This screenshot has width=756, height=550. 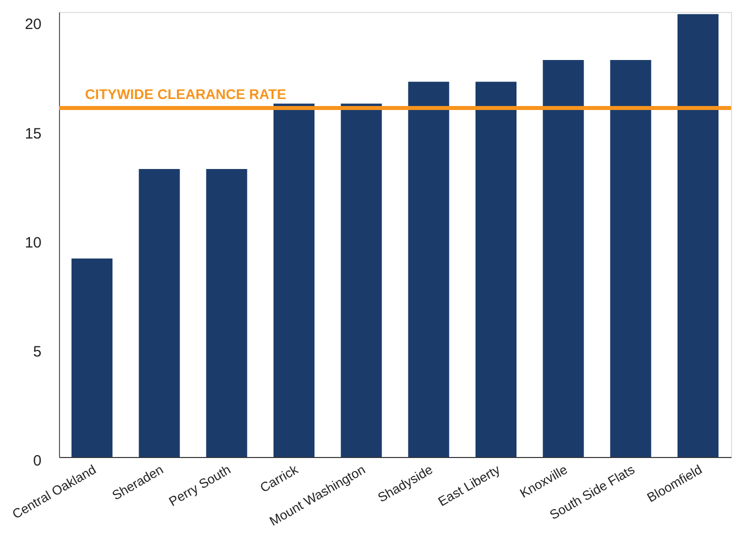 I want to click on y-tick-label: 20, so click(x=33, y=25).